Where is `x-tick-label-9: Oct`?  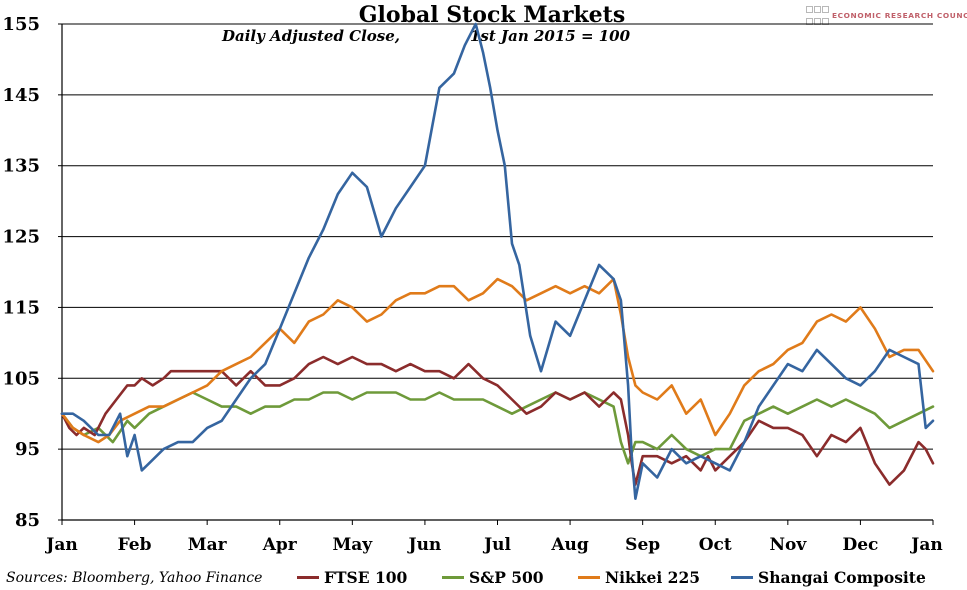
x-tick-label-9: Oct is located at coordinates (715, 545).